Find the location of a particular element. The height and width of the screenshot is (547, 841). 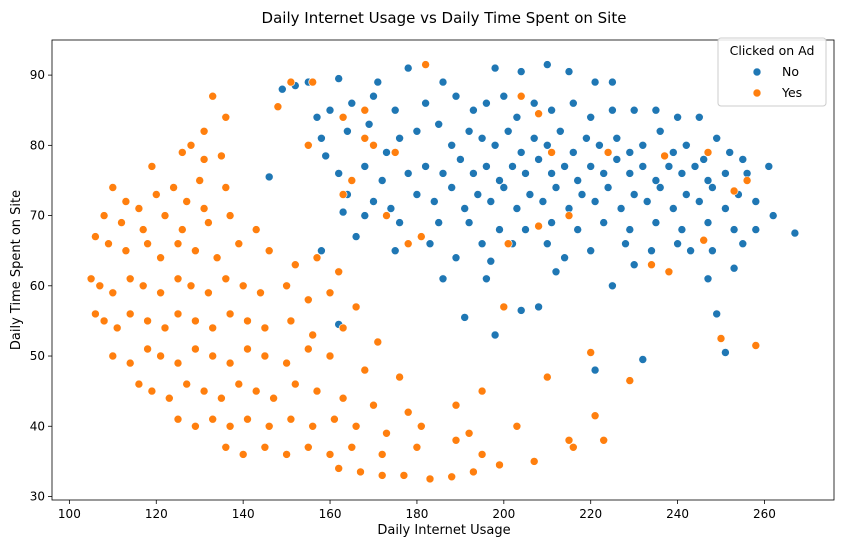

x-tick-label-260: 260 is located at coordinates (764, 514).